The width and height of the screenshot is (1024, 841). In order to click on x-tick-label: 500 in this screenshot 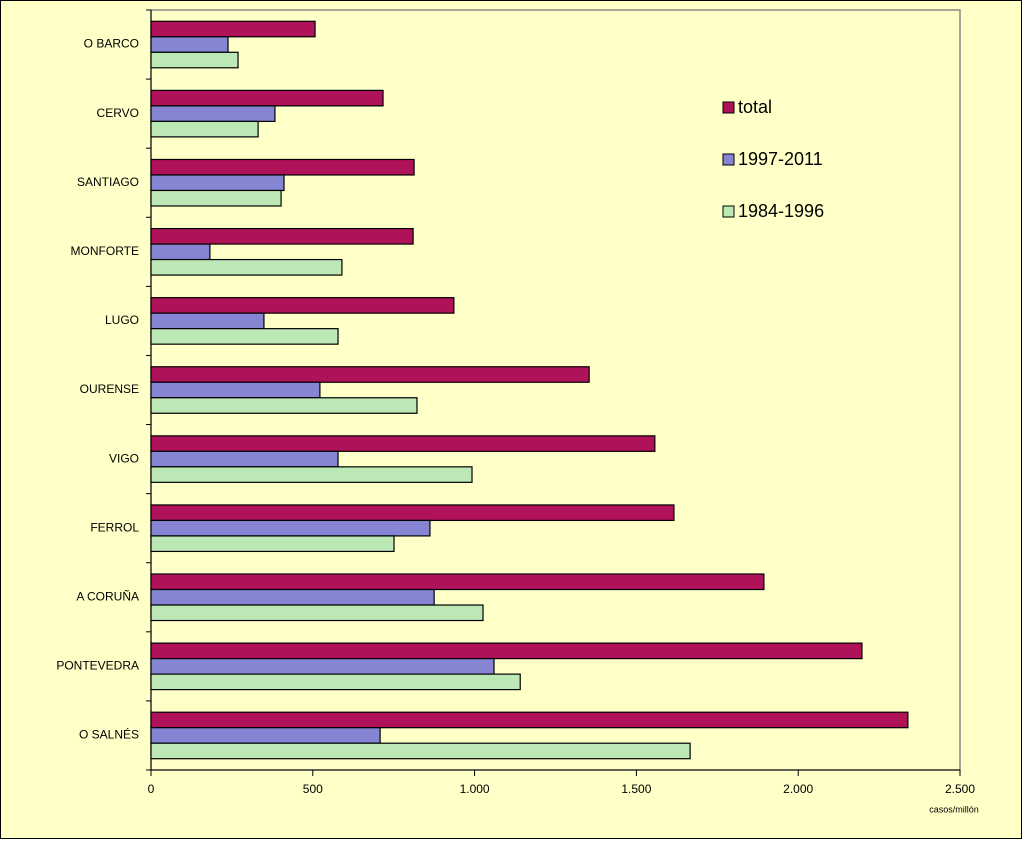, I will do `click(313, 789)`.